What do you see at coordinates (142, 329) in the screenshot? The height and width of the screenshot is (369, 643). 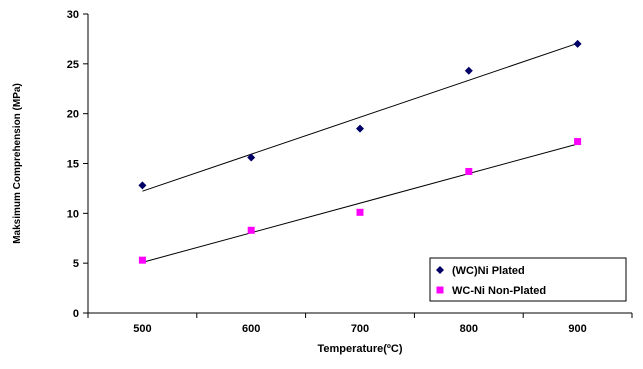 I see `x-tick-label: 500` at bounding box center [142, 329].